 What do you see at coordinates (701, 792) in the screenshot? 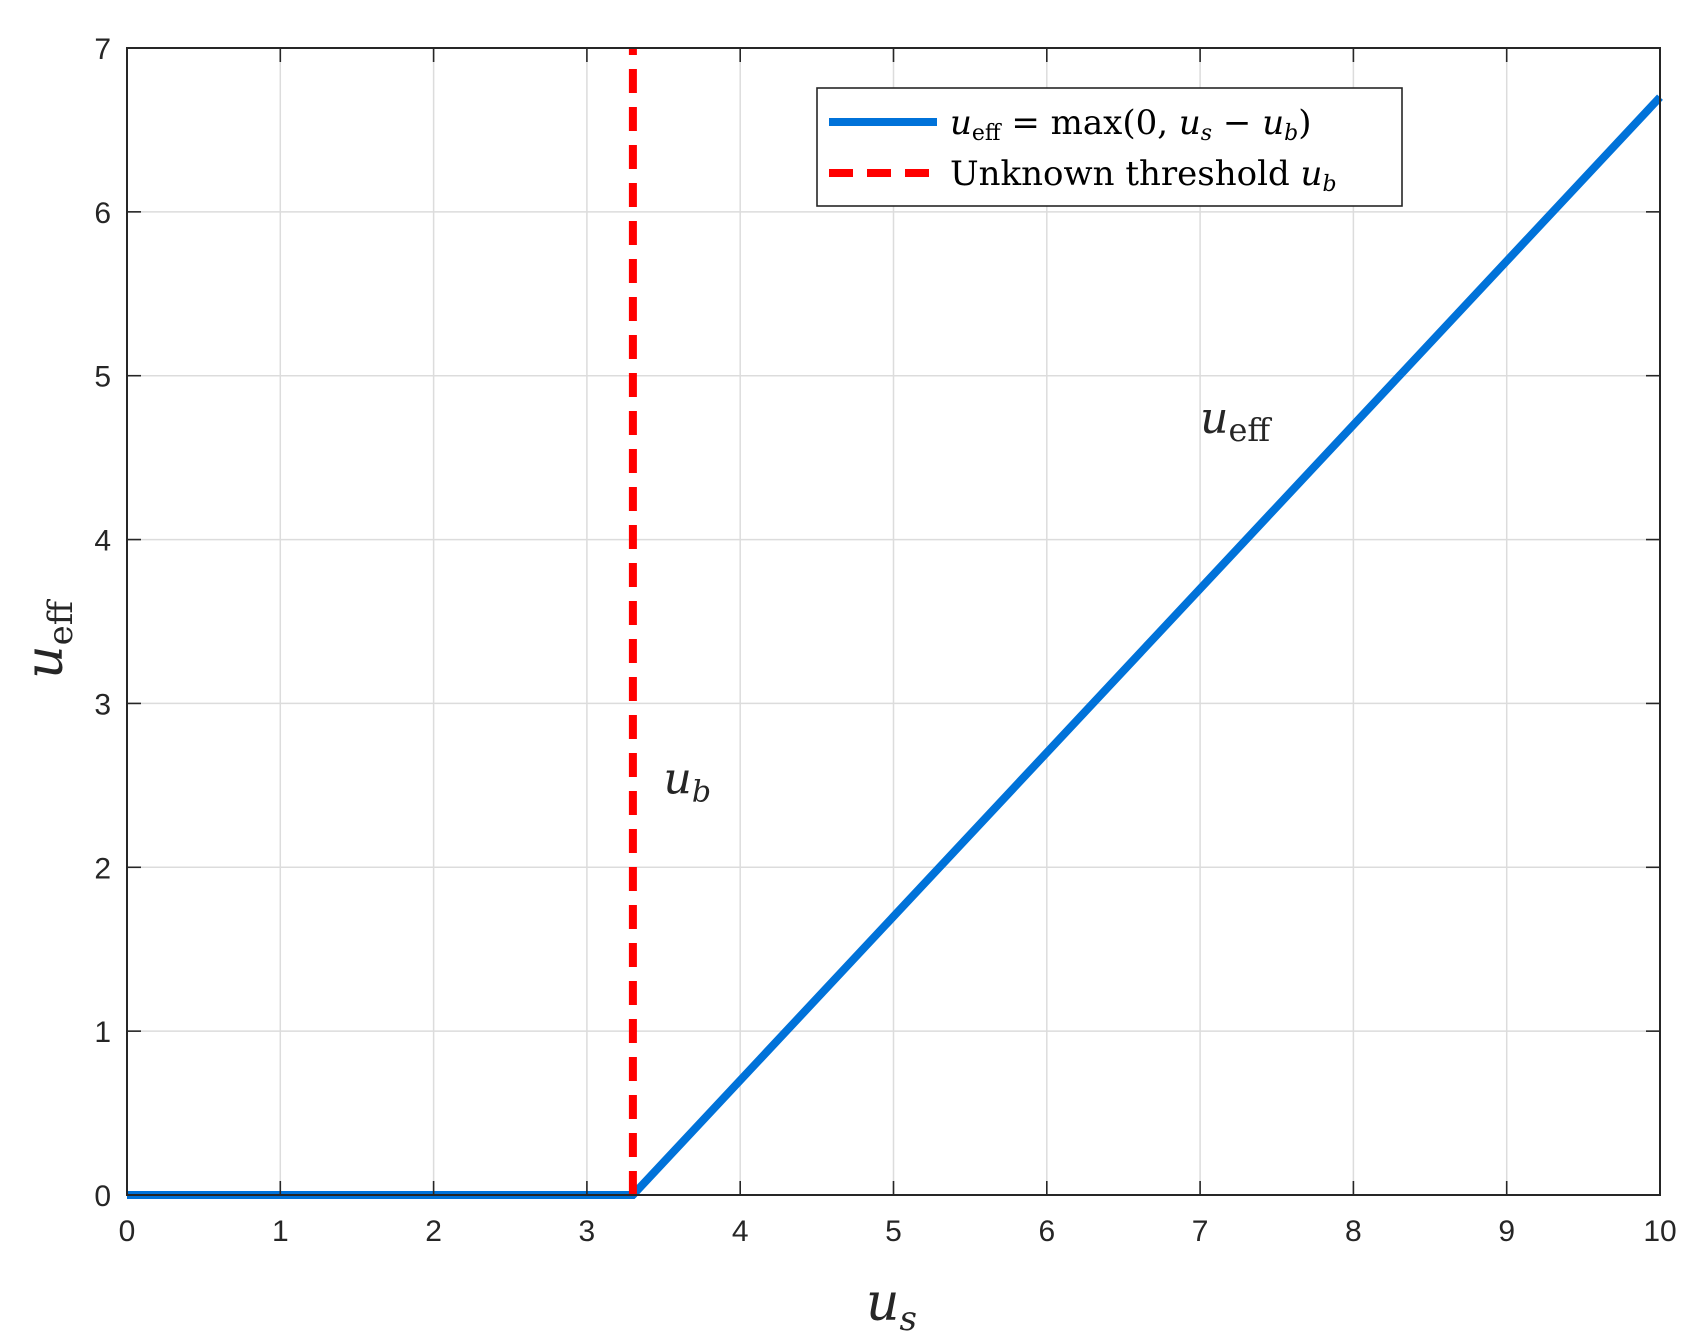
I see `annotation-ub-sub: b` at bounding box center [701, 792].